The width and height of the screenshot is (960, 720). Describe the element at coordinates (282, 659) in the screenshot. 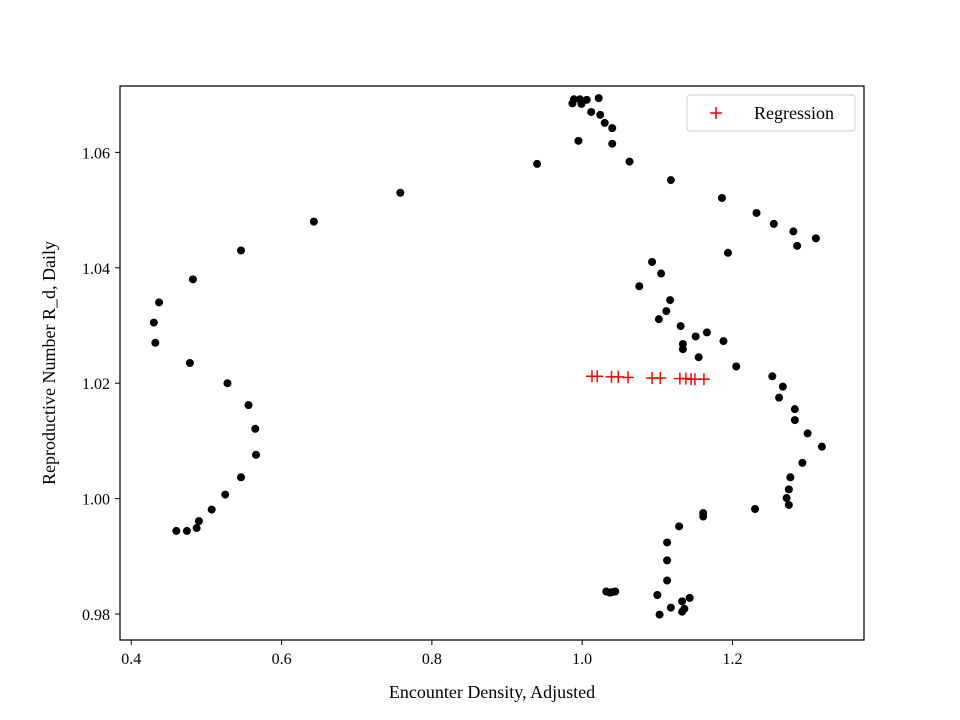

I see `x-tick-label: 0.6` at that location.